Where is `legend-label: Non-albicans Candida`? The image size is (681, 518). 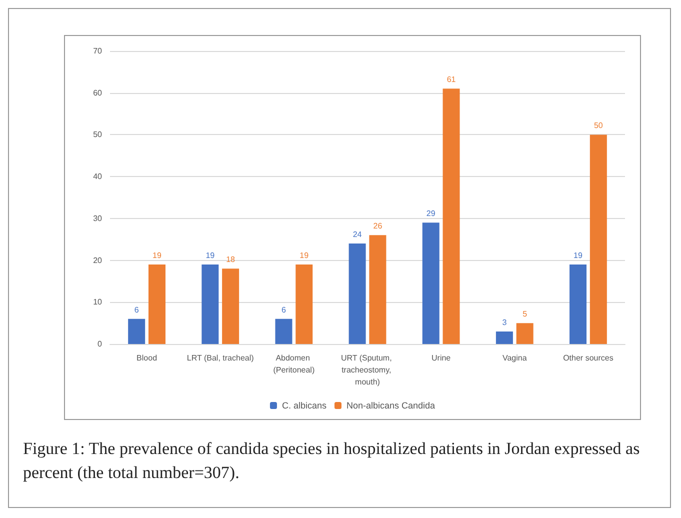
legend-label: Non-albicans Candida is located at coordinates (391, 405).